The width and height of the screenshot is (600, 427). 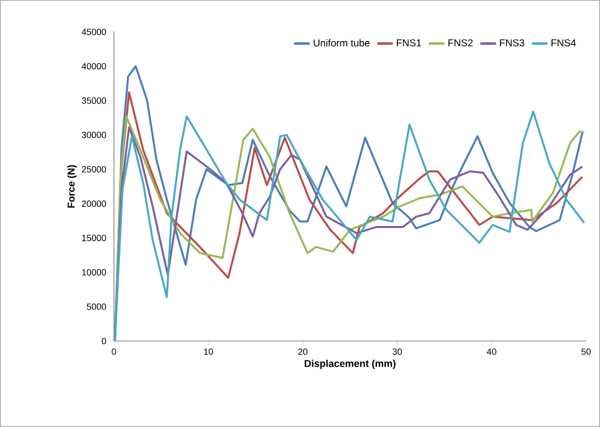 I want to click on legend-label: FNS1, so click(x=409, y=42).